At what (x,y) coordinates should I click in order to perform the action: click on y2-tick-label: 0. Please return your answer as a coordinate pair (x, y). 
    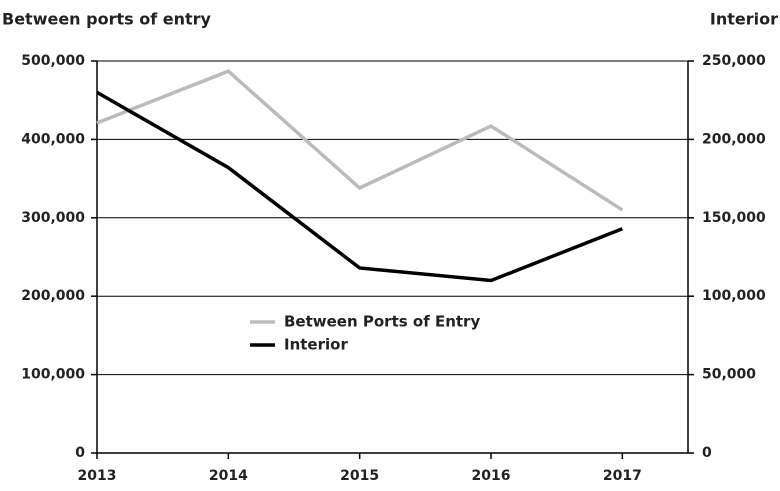
    Looking at the image, I should click on (707, 453).